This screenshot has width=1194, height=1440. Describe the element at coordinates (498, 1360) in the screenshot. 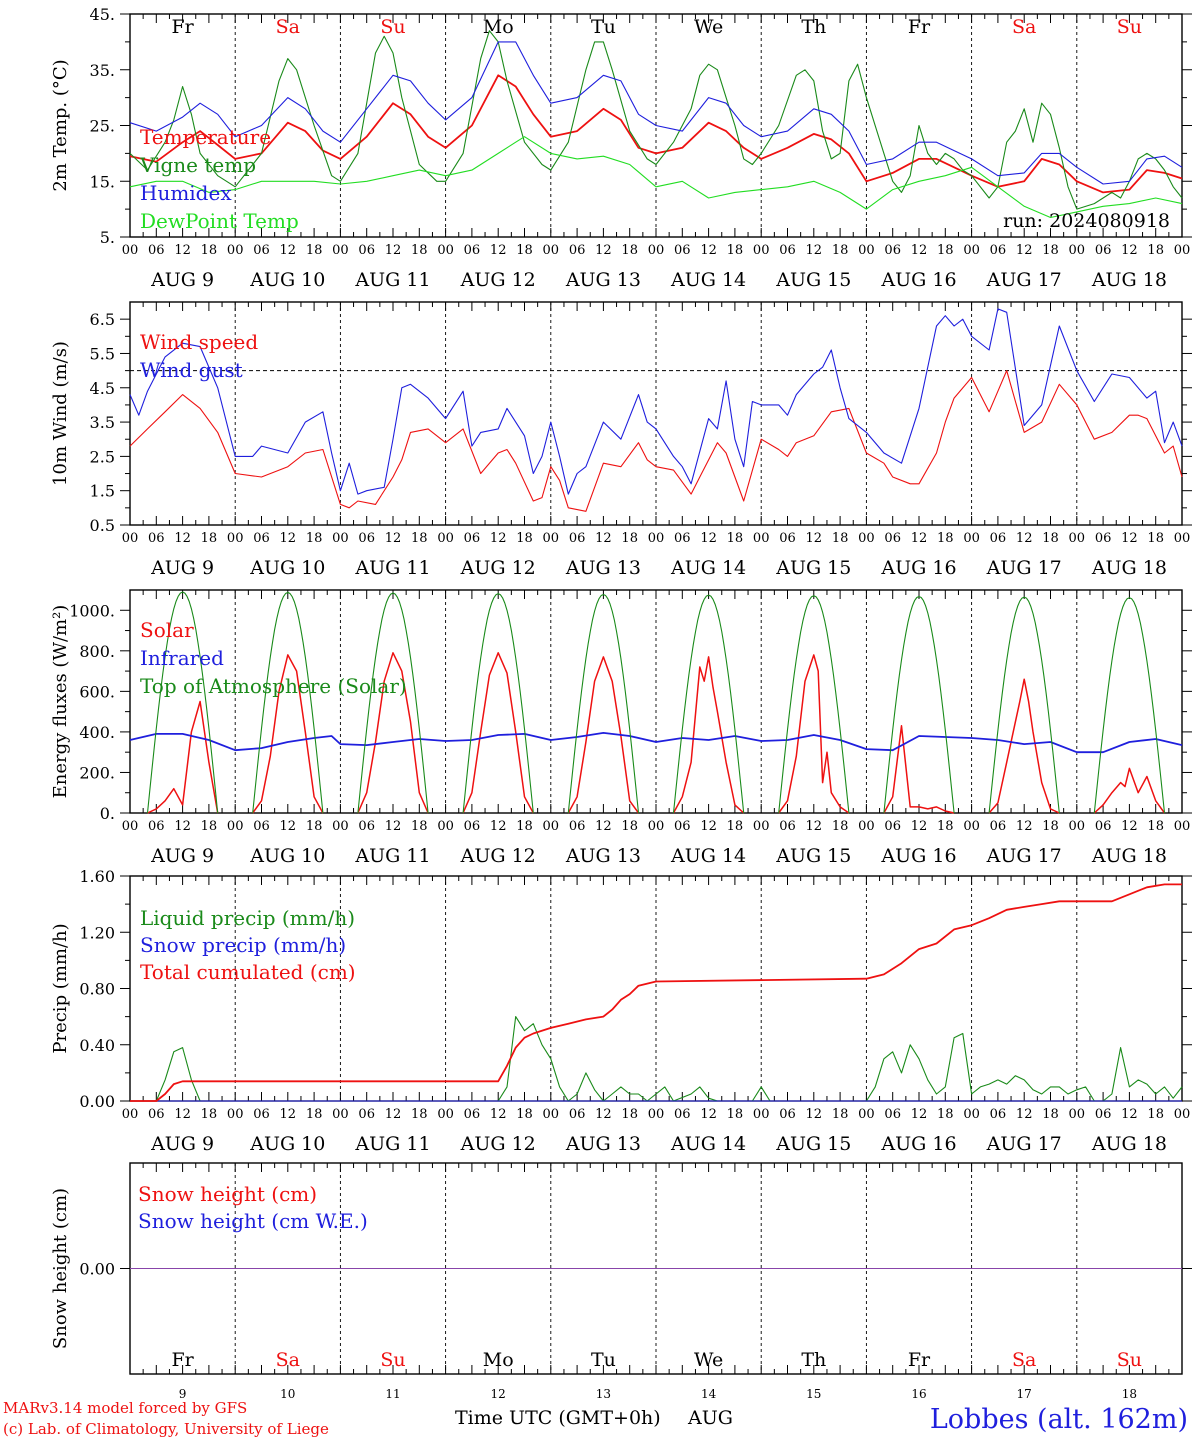

I see `day-of-week-label: Mo` at that location.